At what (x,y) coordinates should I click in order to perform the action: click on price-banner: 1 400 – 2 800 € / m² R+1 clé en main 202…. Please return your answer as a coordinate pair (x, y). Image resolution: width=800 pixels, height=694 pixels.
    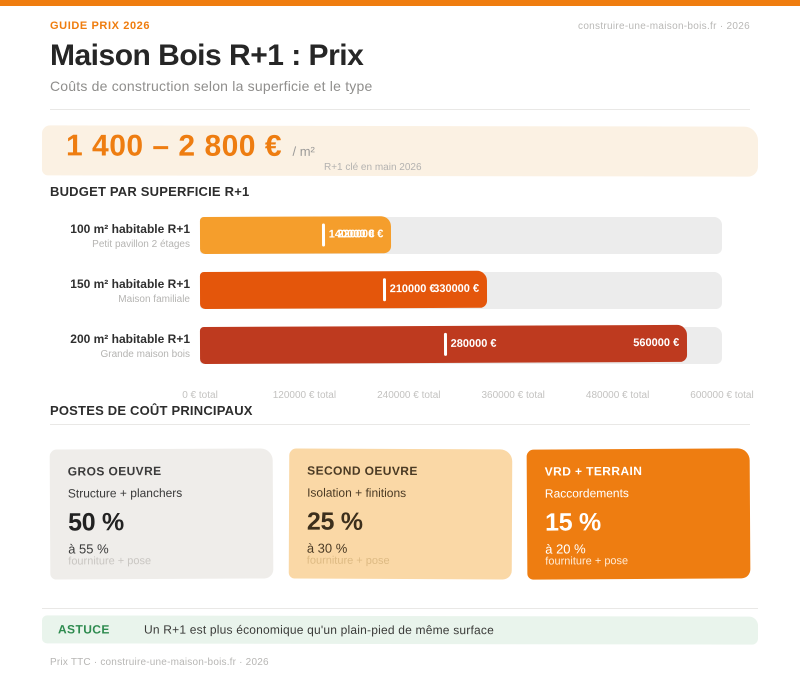
    Looking at the image, I should click on (400, 151).